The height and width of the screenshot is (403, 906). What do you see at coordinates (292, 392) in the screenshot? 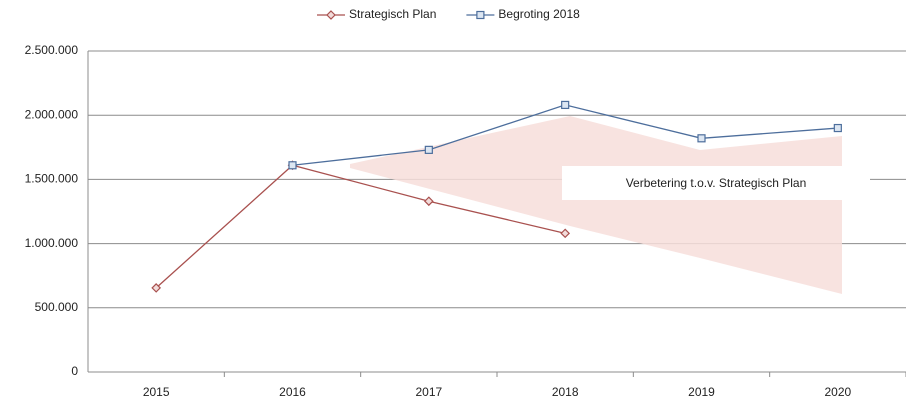
I see `x-tick-label: 2016` at bounding box center [292, 392].